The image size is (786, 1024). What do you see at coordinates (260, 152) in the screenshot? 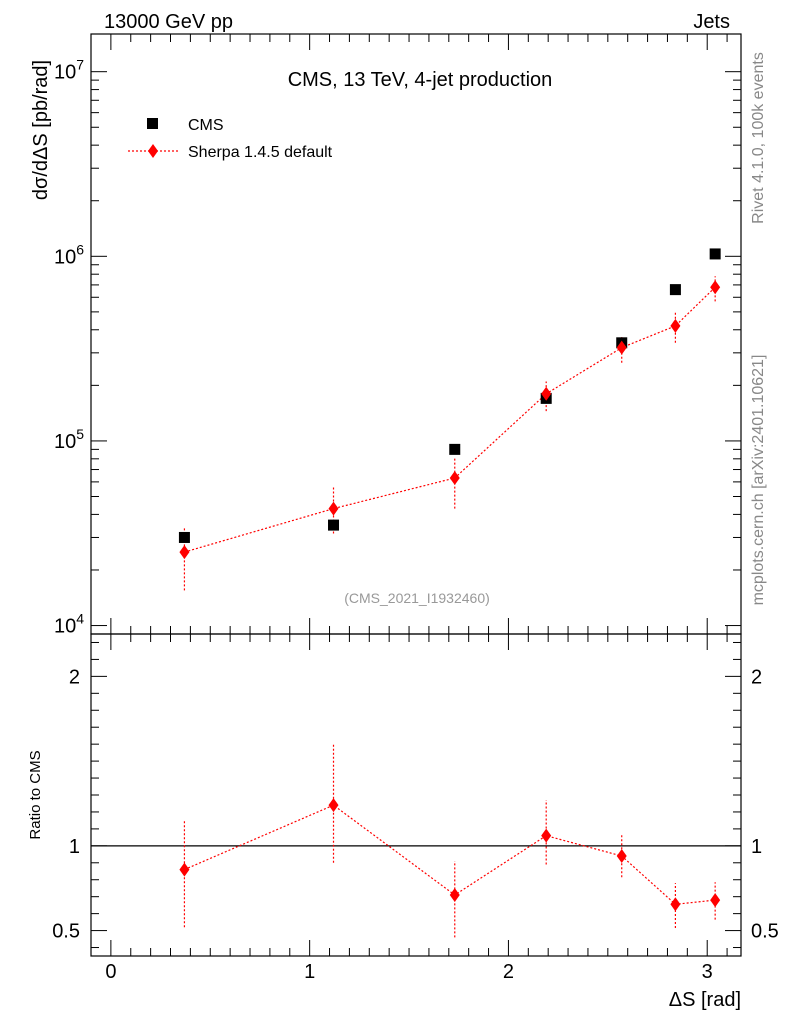
I see `legend-mc-label: Sherpa 1.4.5 default` at bounding box center [260, 152].